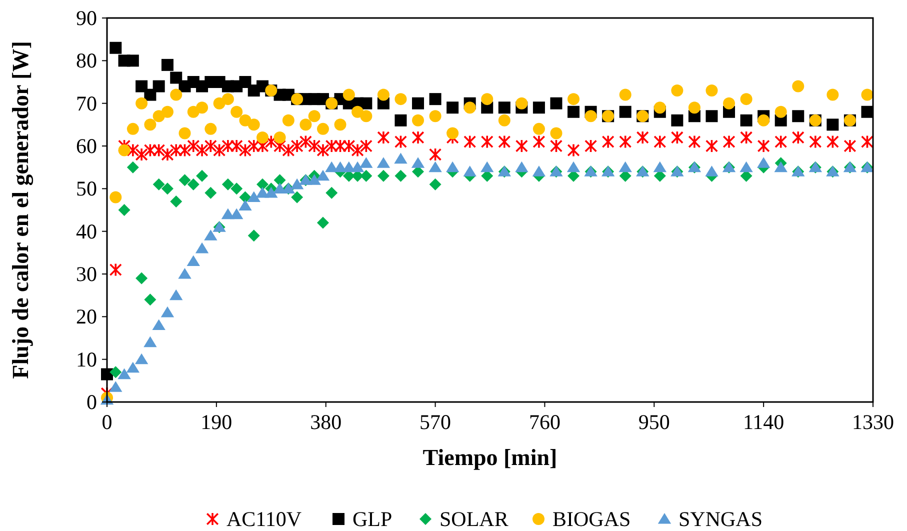 This screenshot has width=907, height=531. I want to click on x-tick-label: 950, so click(654, 422).